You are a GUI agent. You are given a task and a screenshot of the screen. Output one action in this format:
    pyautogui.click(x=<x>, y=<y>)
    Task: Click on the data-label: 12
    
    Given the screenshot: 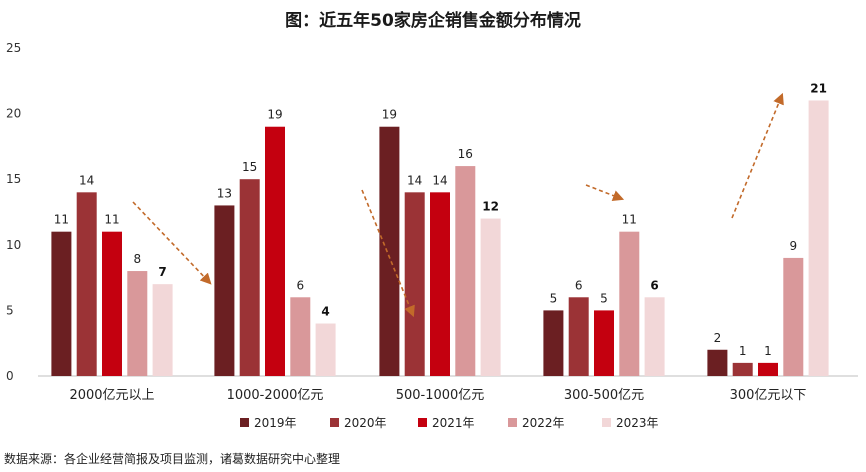 What is the action you would take?
    pyautogui.click(x=490, y=207)
    